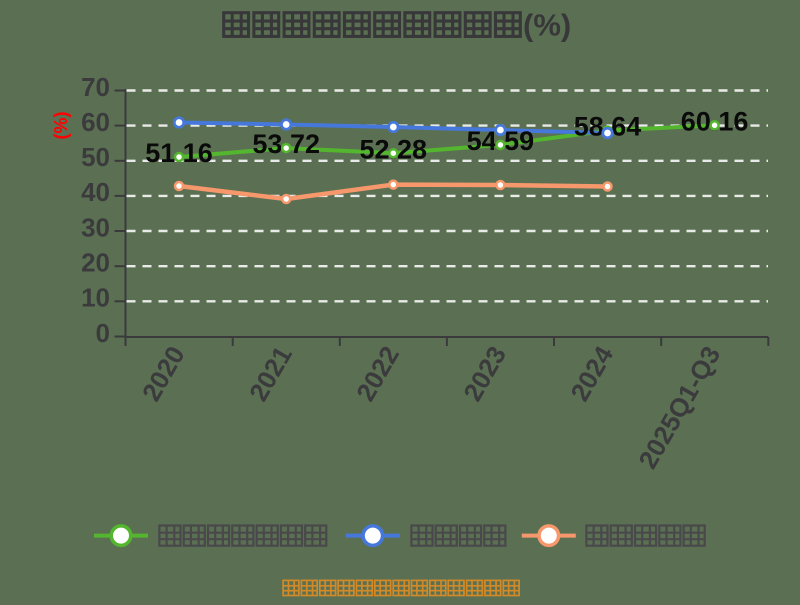 The image size is (800, 605). What do you see at coordinates (103, 333) in the screenshot?
I see `svg-text: 0` at bounding box center [103, 333].